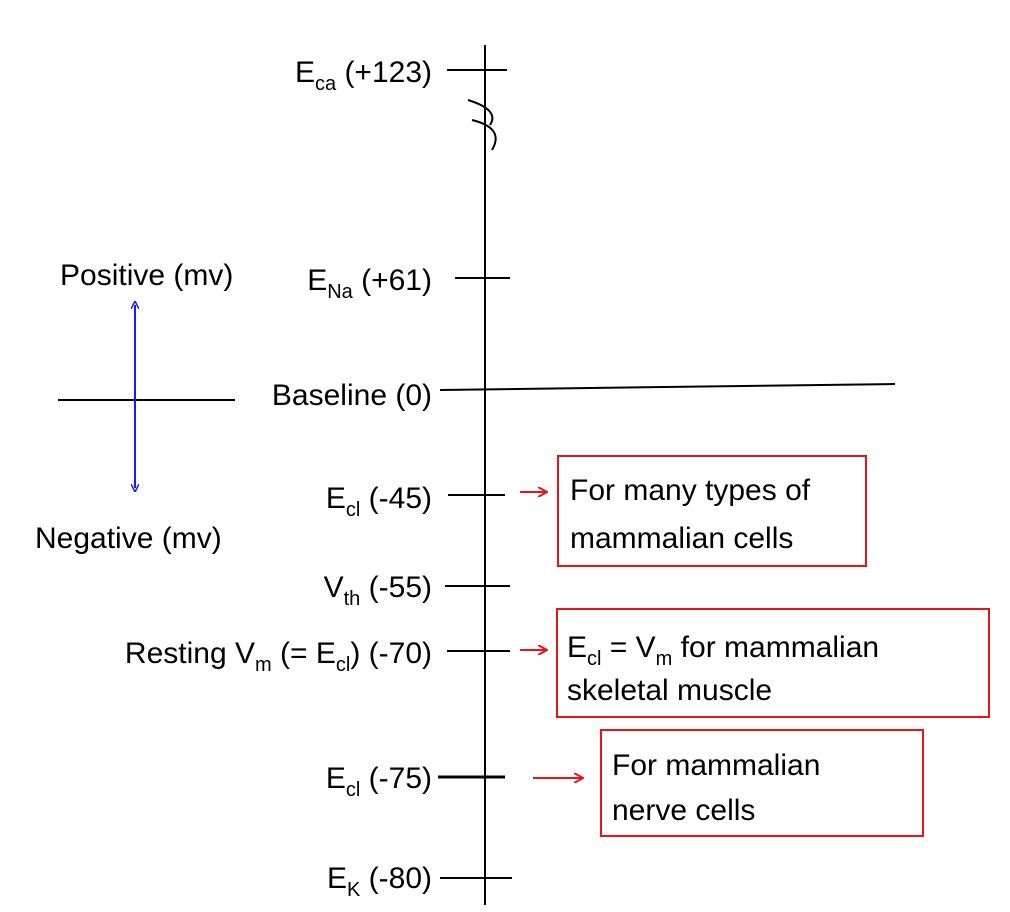 The width and height of the screenshot is (1010, 912). I want to click on text-part: = V, so click(628, 647).